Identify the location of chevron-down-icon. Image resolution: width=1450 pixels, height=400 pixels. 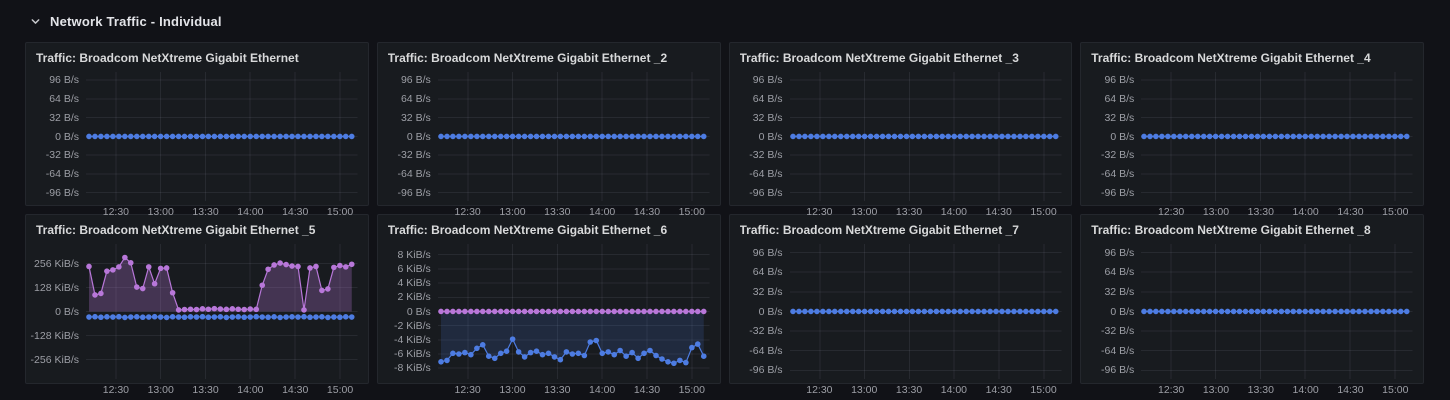
(35, 21).